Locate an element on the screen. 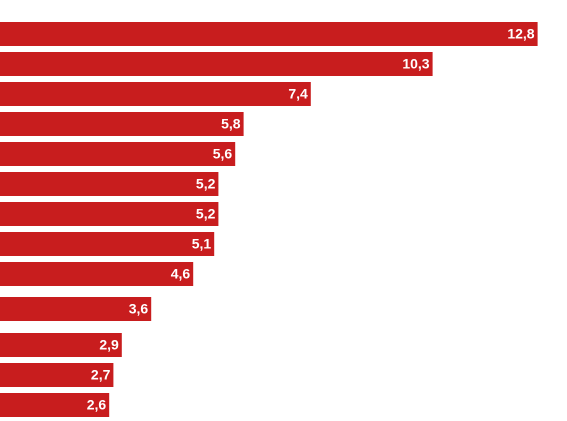  value-label: 4,6 is located at coordinates (181, 274).